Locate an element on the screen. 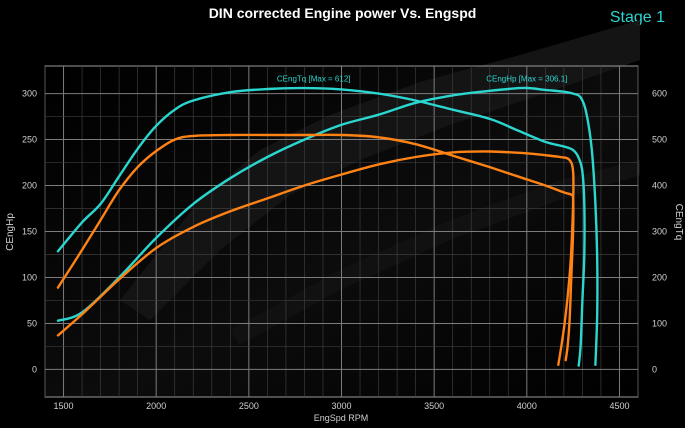 The image size is (685, 428). y2-tick-label: 400 is located at coordinates (659, 186).